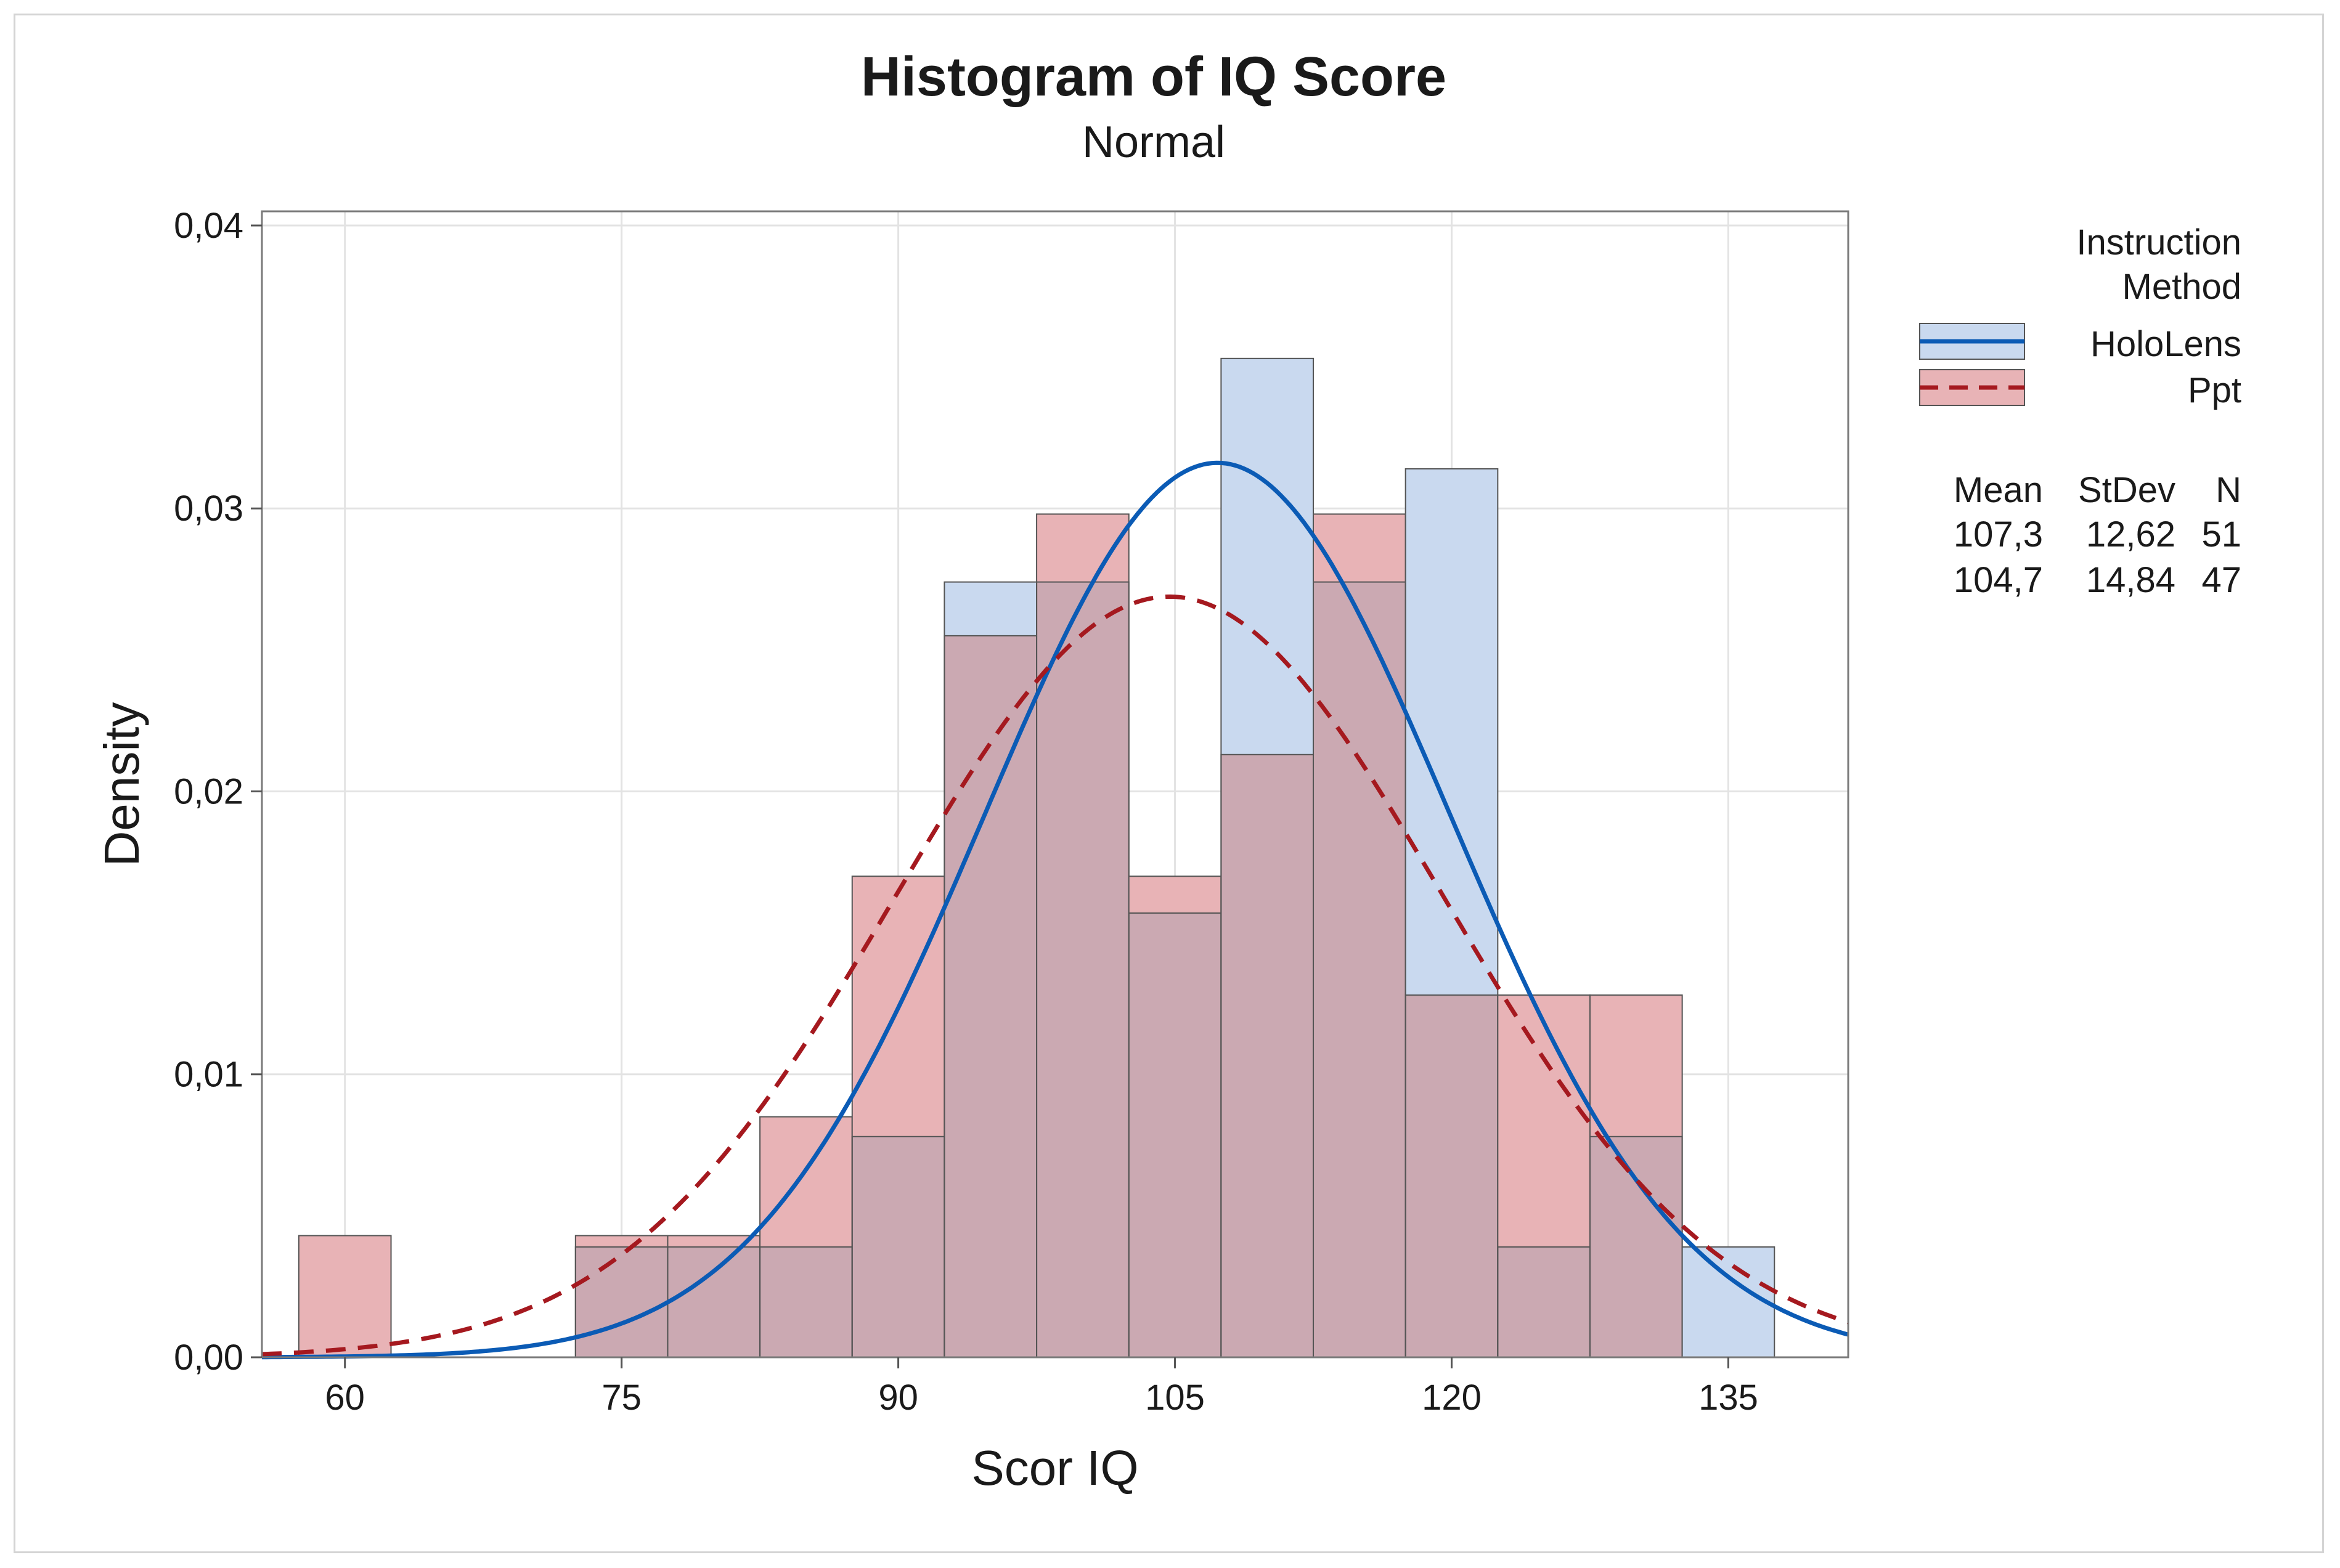  I want to click on stats-ppt-stdev: 14,84, so click(2130, 580).